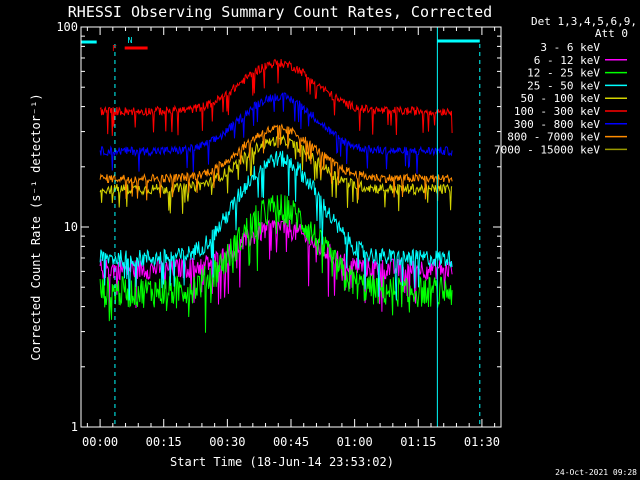 The image size is (640, 480). Describe the element at coordinates (130, 40) in the screenshot. I see `marker-label-n: N` at that location.